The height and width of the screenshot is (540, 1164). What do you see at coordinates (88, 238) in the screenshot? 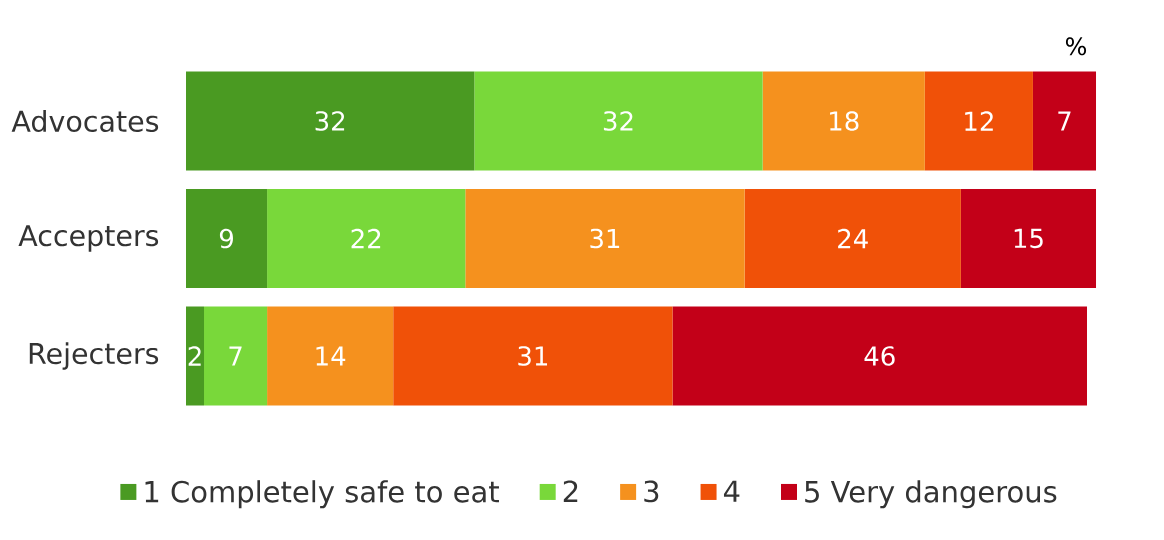
I see `y-tick-label: Accepters` at bounding box center [88, 238].